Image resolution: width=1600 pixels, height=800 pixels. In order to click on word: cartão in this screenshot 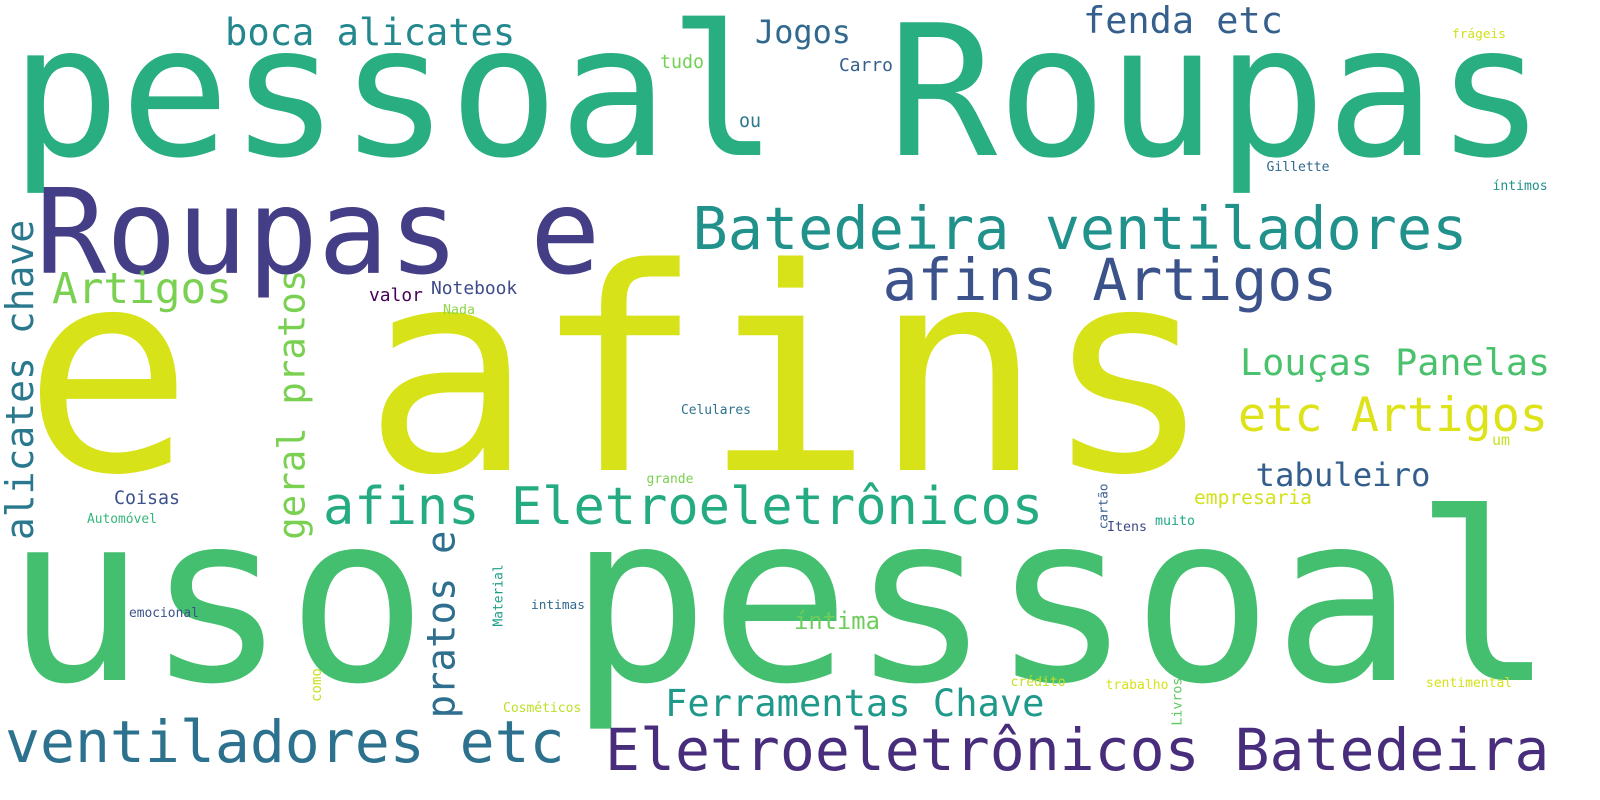, I will do `click(1103, 505)`.